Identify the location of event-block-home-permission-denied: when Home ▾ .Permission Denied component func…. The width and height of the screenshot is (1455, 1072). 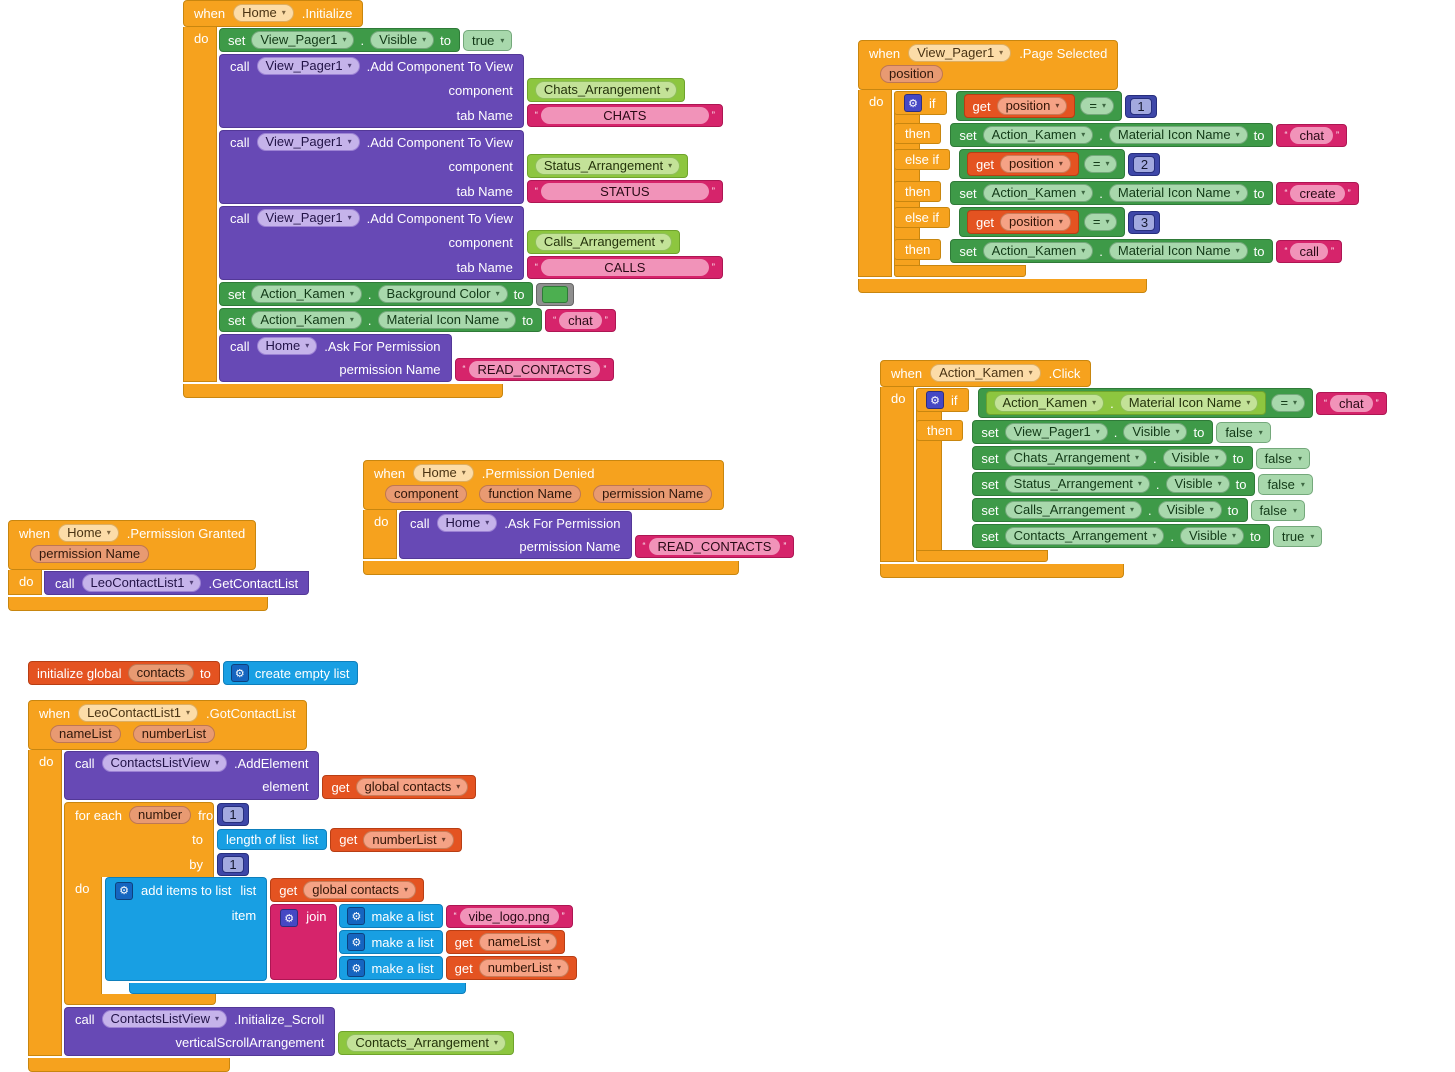
(579, 517).